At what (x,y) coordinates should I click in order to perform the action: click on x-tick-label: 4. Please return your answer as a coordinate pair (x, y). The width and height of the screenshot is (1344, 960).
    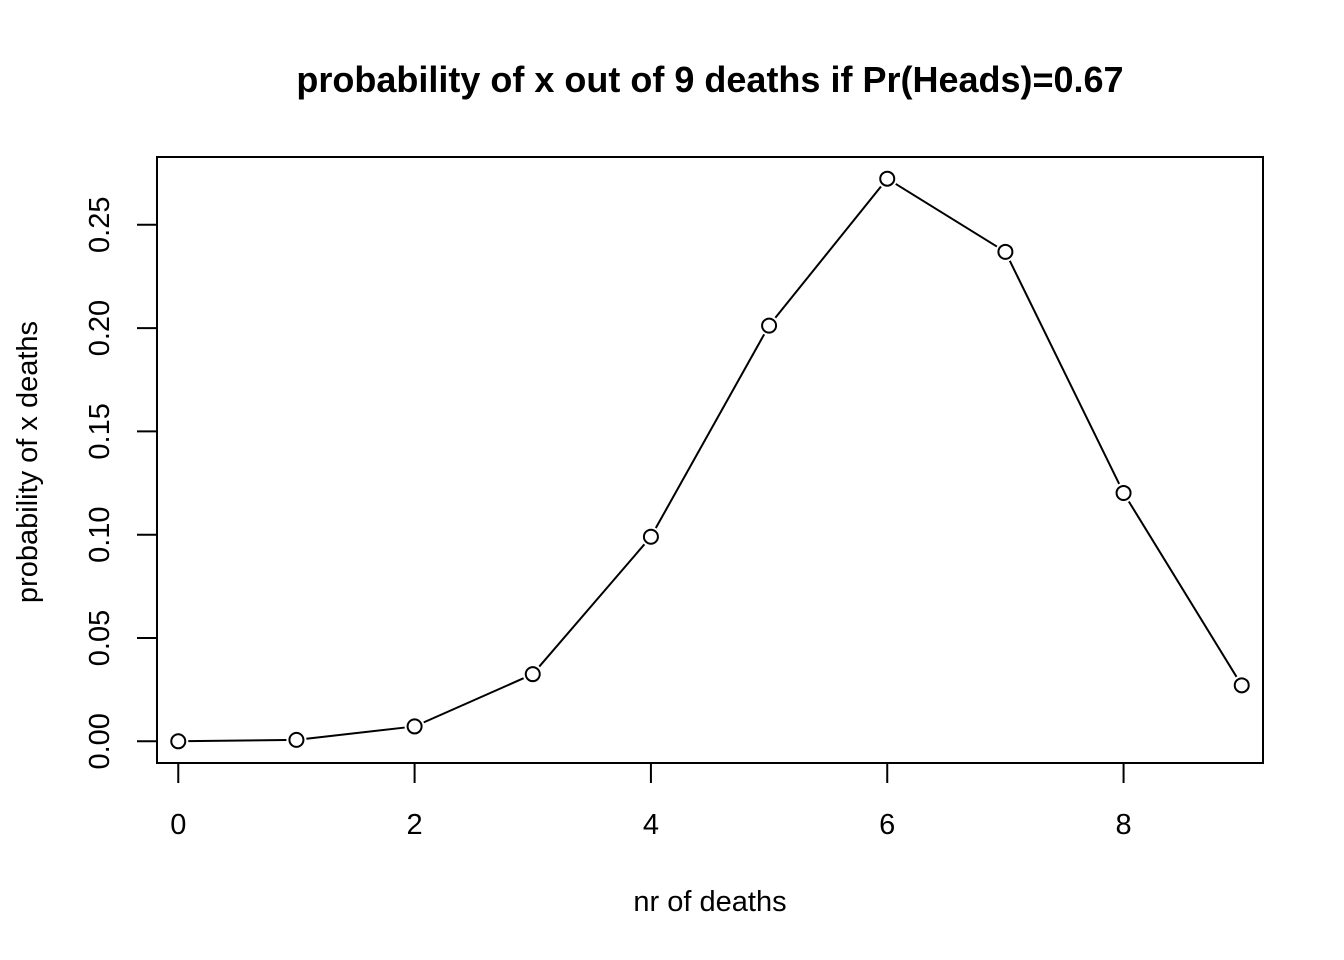
    Looking at the image, I should click on (651, 825).